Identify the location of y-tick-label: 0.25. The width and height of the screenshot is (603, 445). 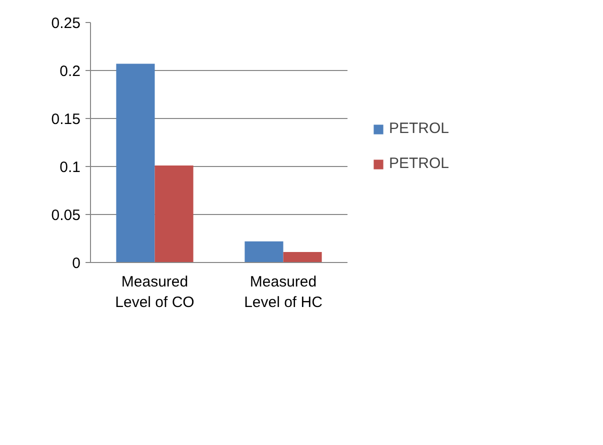
(66, 23).